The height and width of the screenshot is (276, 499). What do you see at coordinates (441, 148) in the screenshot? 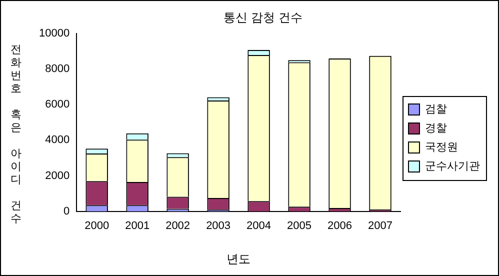
I see `legend-label: 국정원` at bounding box center [441, 148].